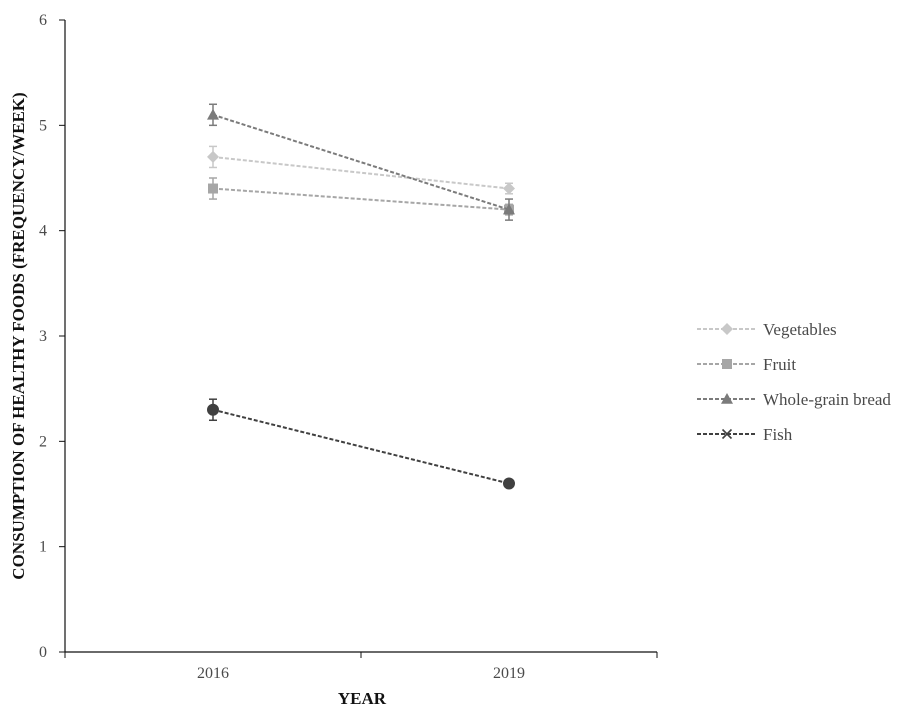 The width and height of the screenshot is (919, 710). I want to click on legend-entry: Whole-grain bread, so click(794, 399).